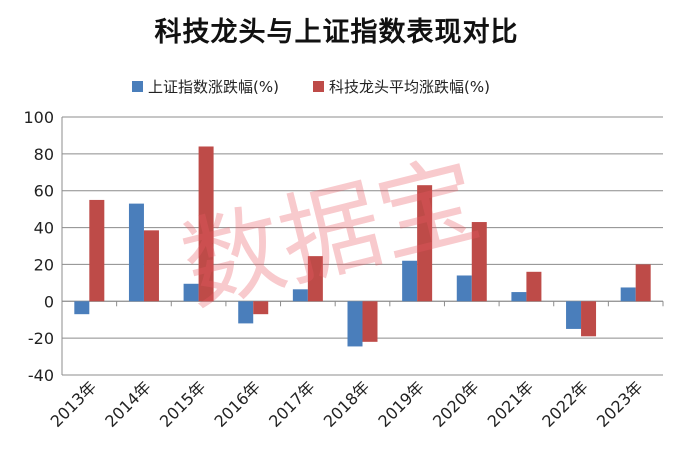 This screenshot has height=463, width=673. I want to click on x-tick-label: 2021年, so click(511, 404).